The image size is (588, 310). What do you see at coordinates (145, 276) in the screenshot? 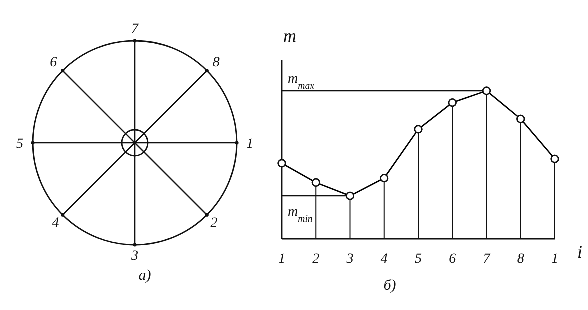
I see `text: а)` at bounding box center [145, 276].